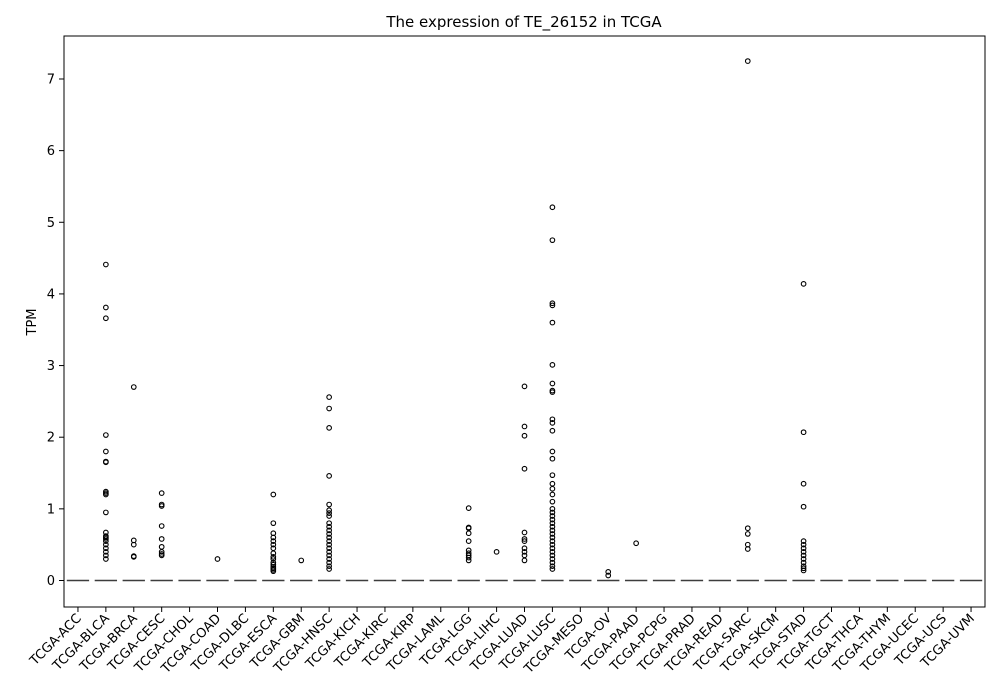 This screenshot has height=700, width=1000. I want to click on y-tick-label: 0, so click(51, 581).